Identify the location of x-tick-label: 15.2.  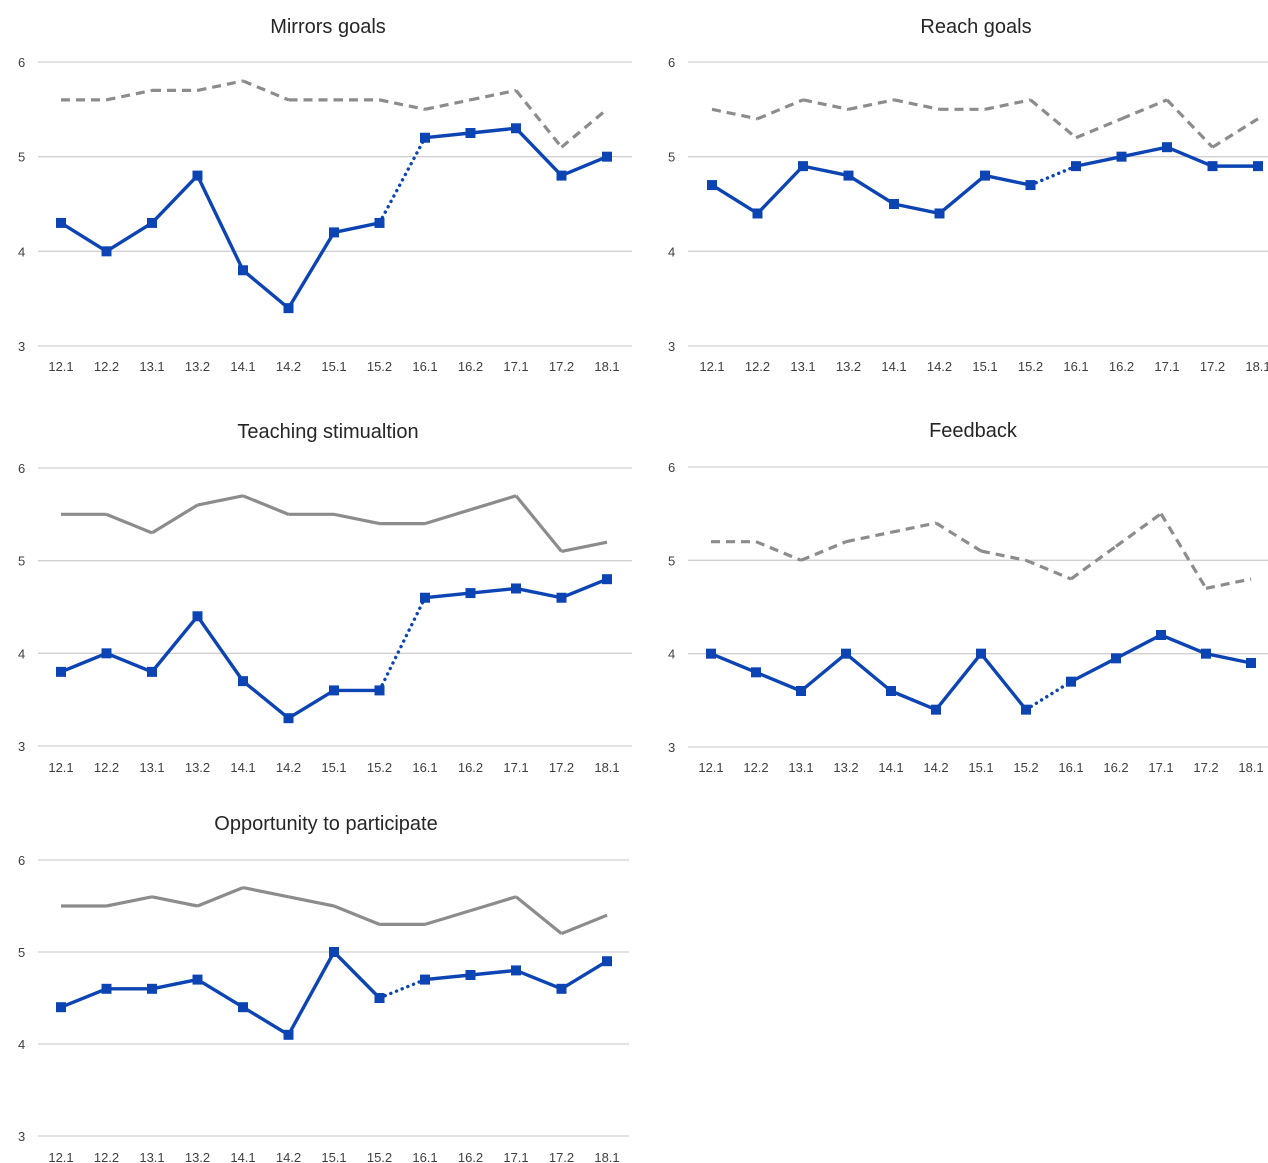
(379, 1156).